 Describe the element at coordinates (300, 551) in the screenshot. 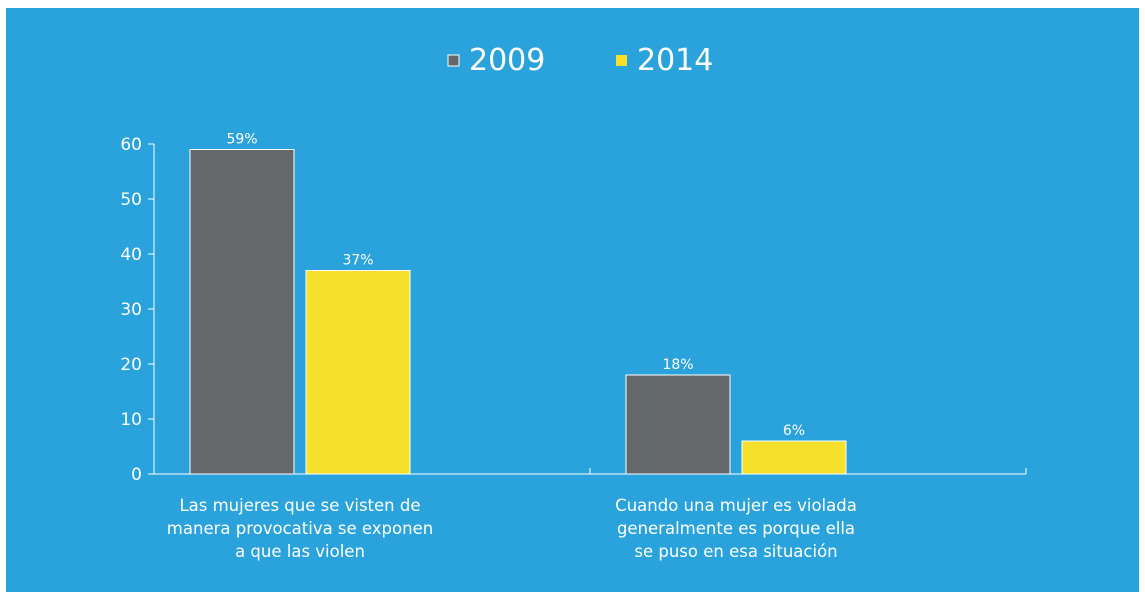

I see `category-label-line: a que las violen` at that location.